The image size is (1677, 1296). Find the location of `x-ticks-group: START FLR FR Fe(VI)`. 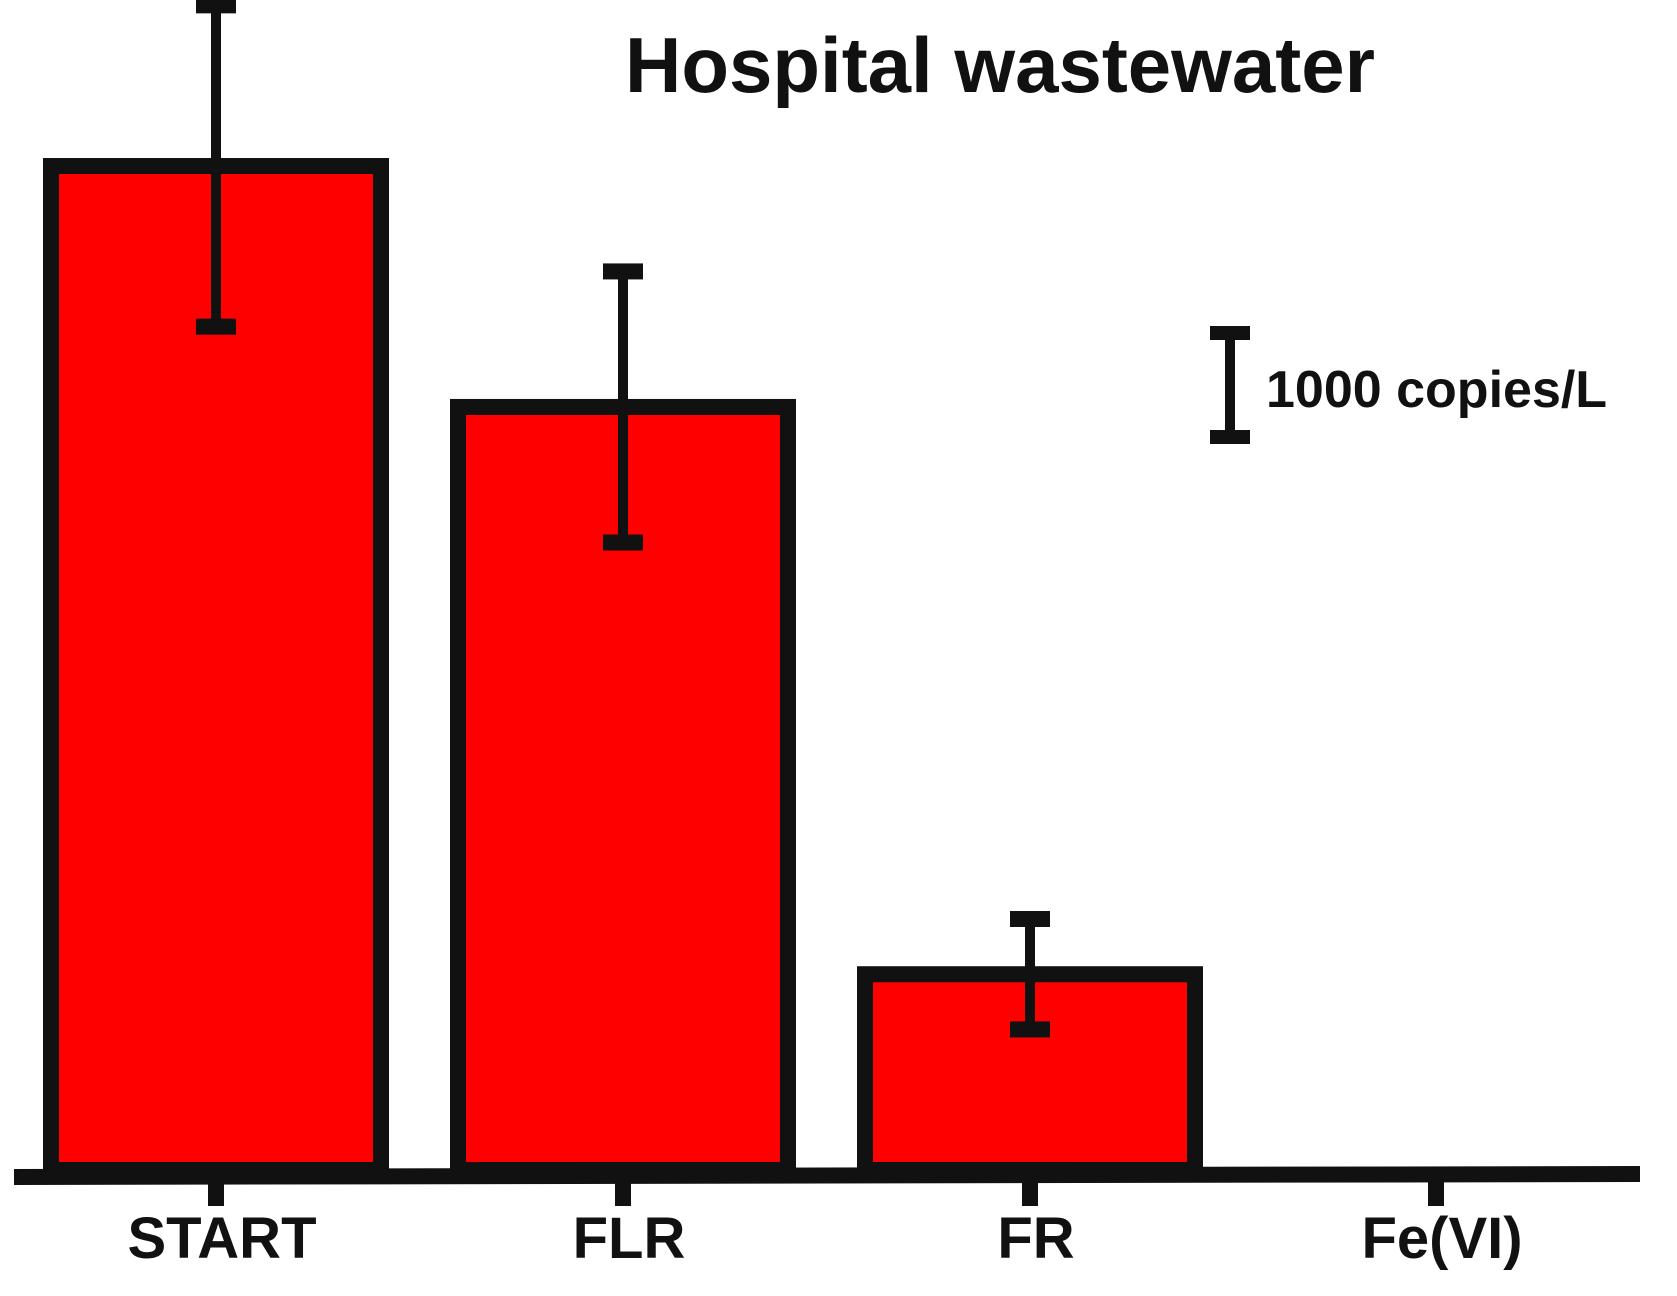

x-ticks-group: START FLR FR Fe(VI) is located at coordinates (825, 1225).